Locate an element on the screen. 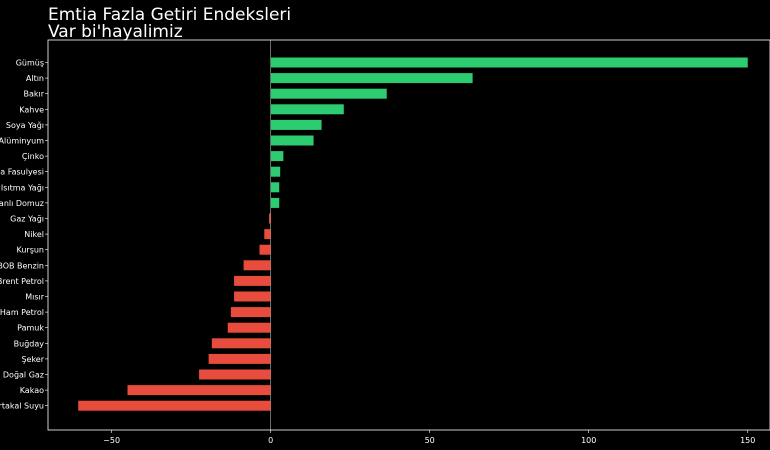 The height and width of the screenshot is (450, 770). x-ticks: −50 0 50 100 150 is located at coordinates (429, 437).